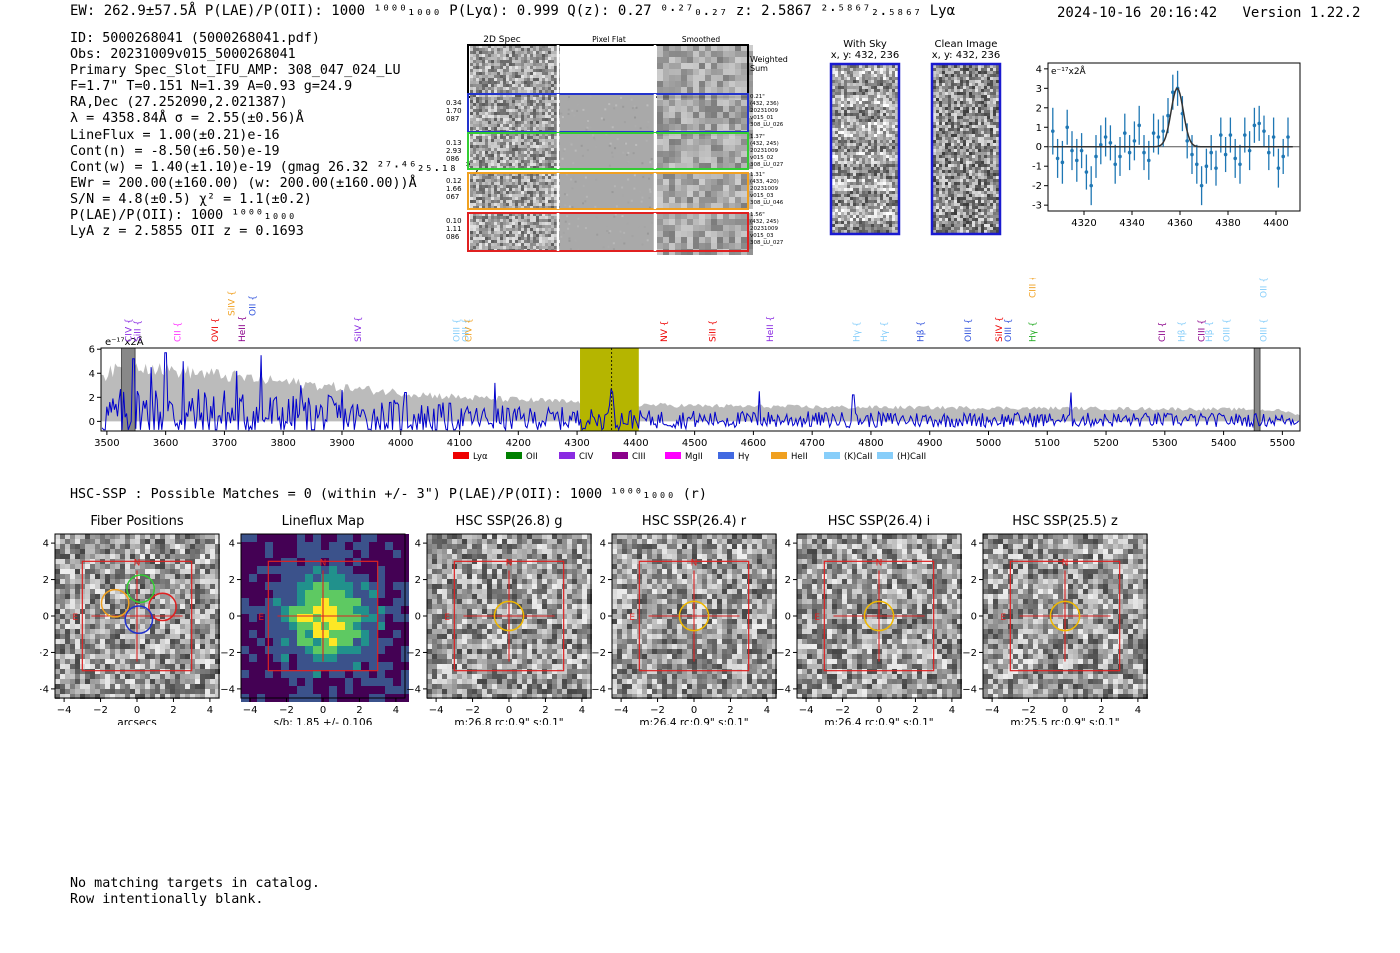  I want to click on info-line: LineFlux = 1.00(±0.21)e-16, so click(175, 135).